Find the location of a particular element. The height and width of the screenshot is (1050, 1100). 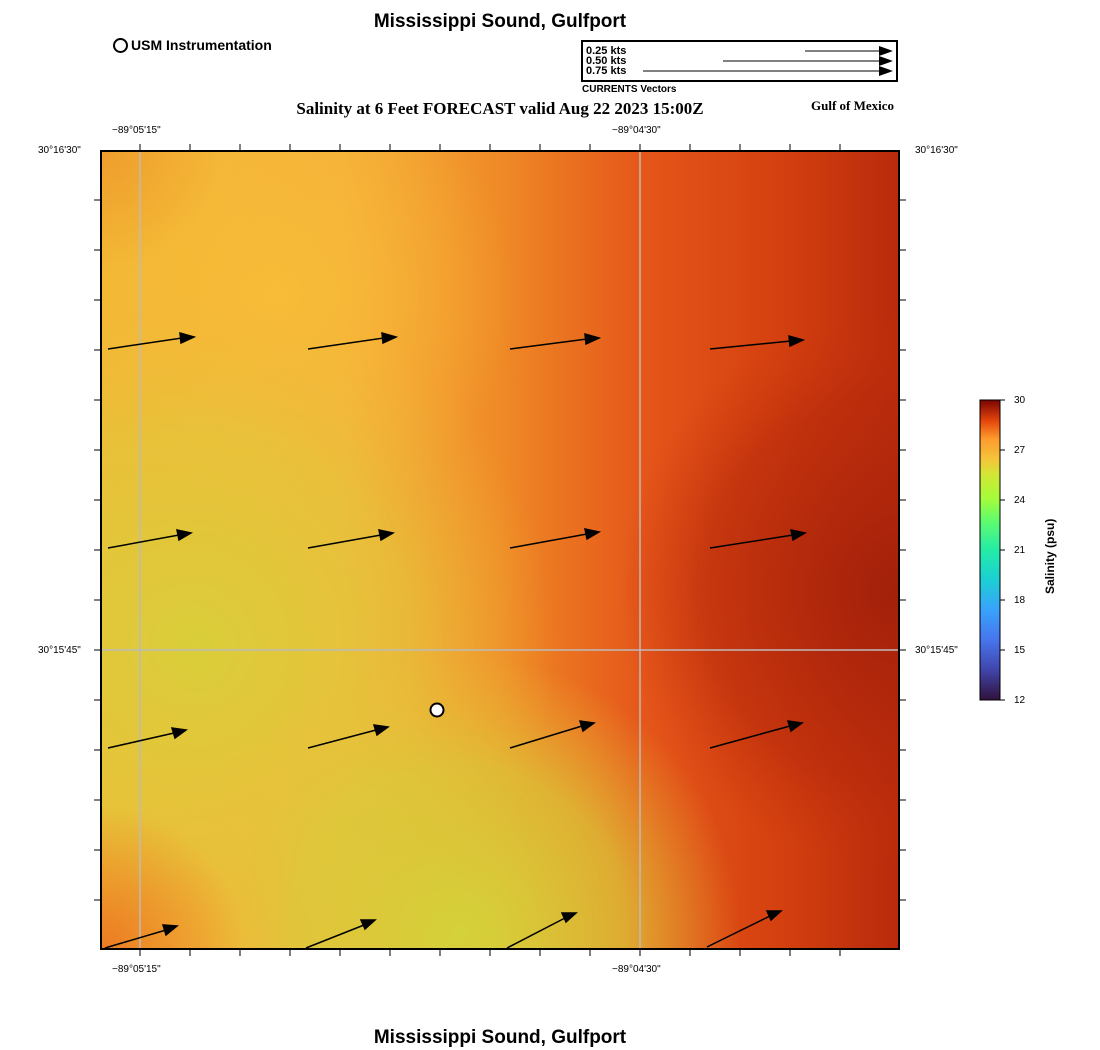

map-title: Mississippi Sound, Gulfport is located at coordinates (500, 21).